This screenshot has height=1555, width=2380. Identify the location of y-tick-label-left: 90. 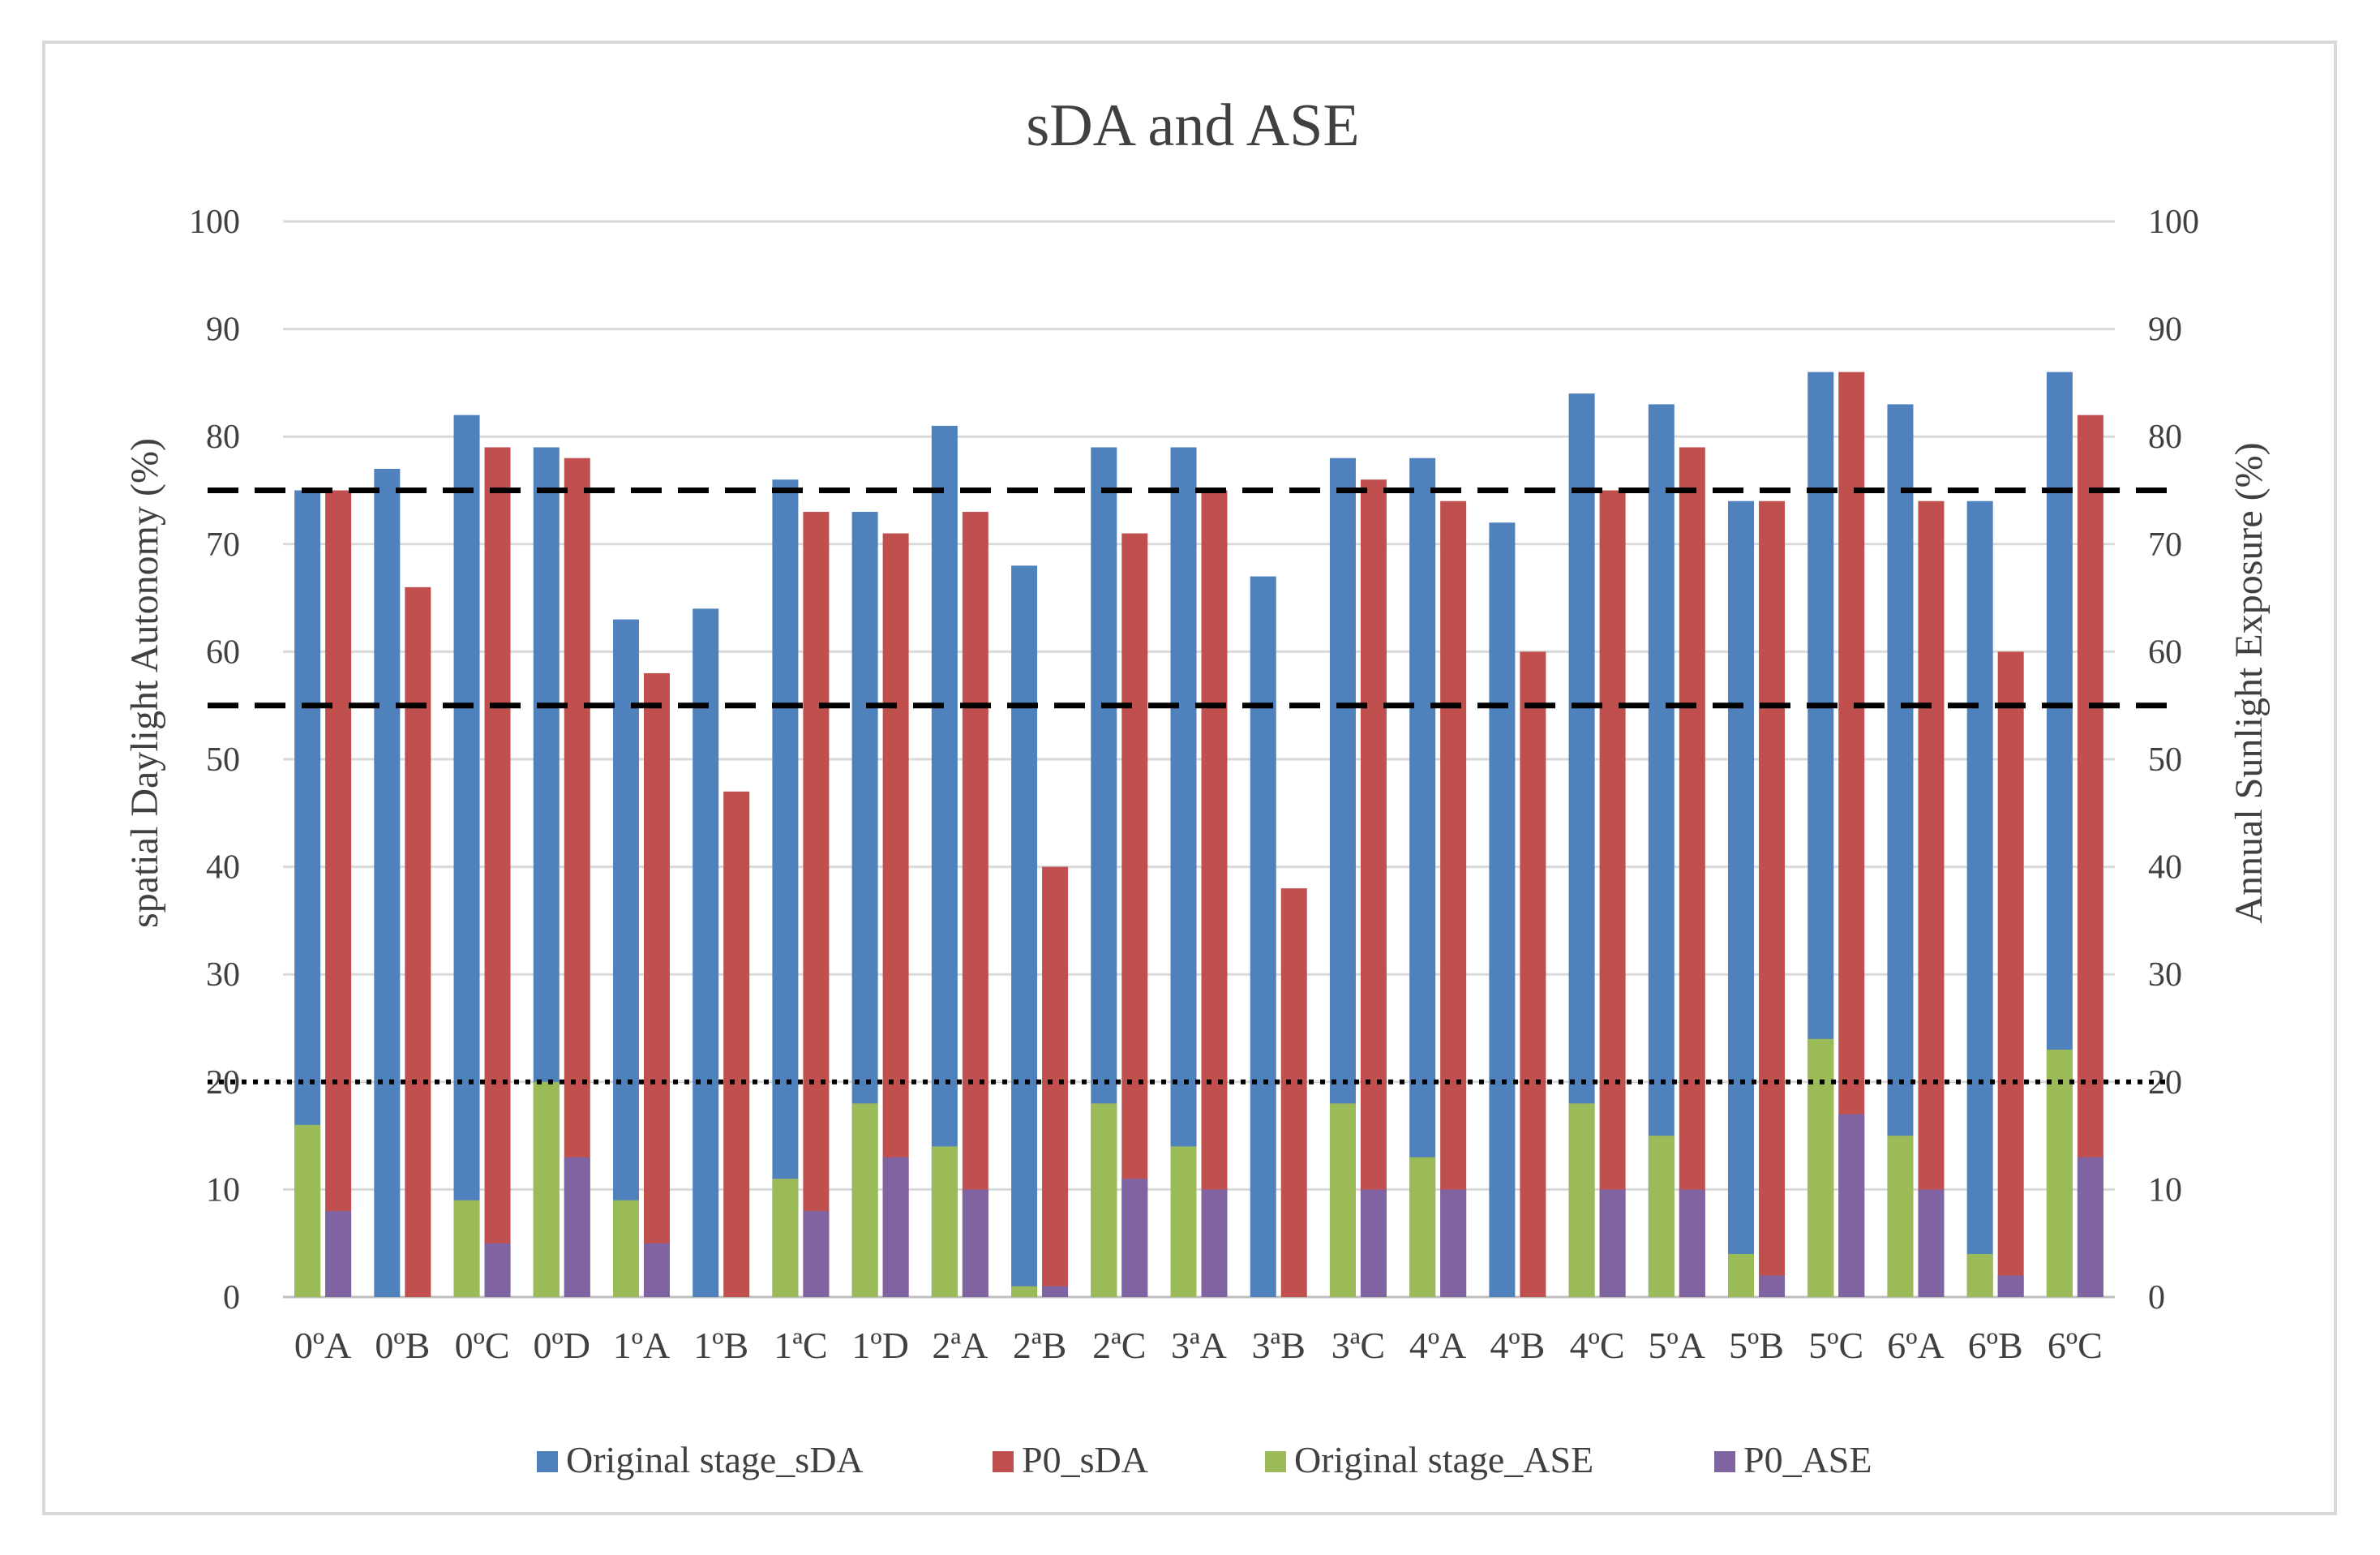
(223, 330).